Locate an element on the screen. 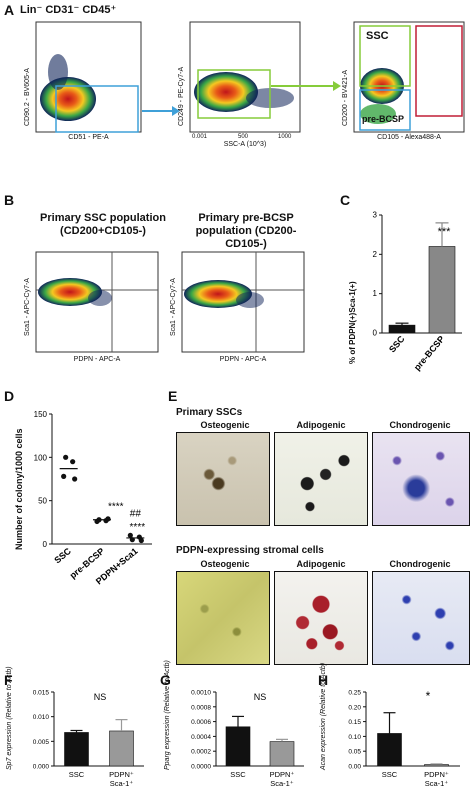 This screenshot has width=474, height=790. y-tick-label: 1 is located at coordinates (375, 293).